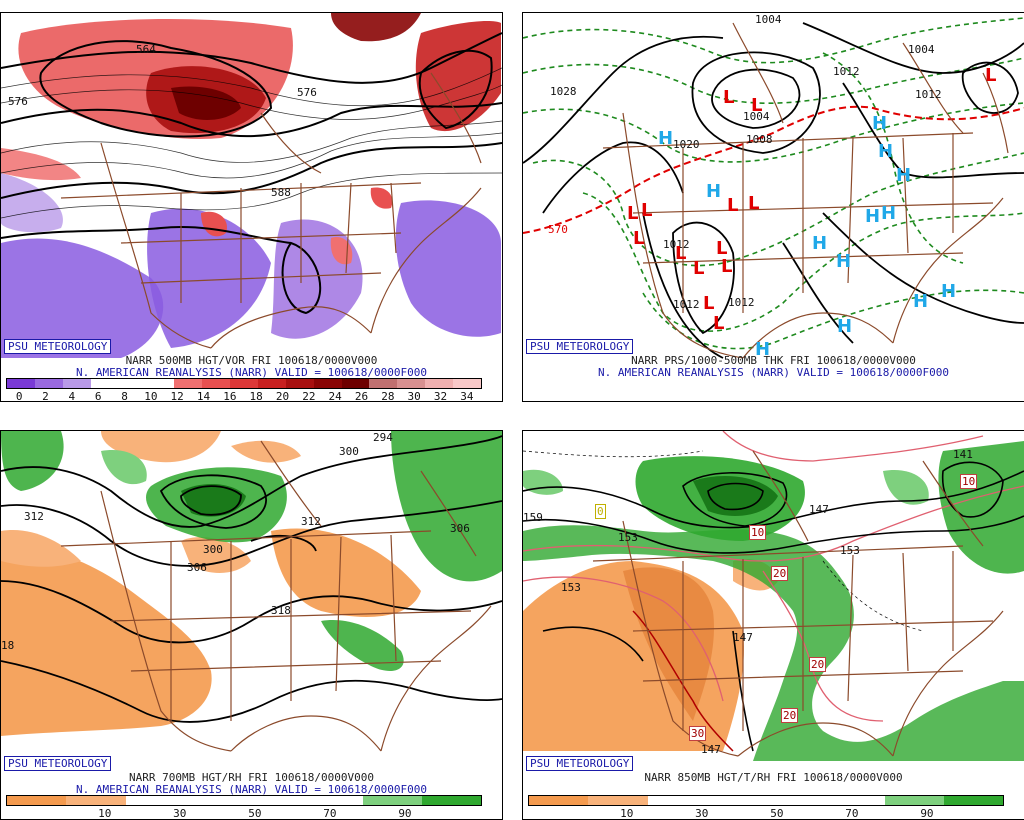 This screenshot has height=820, width=1024. Describe the element at coordinates (72, 396) in the screenshot. I see `colorbar-tick-label: 4` at that location.